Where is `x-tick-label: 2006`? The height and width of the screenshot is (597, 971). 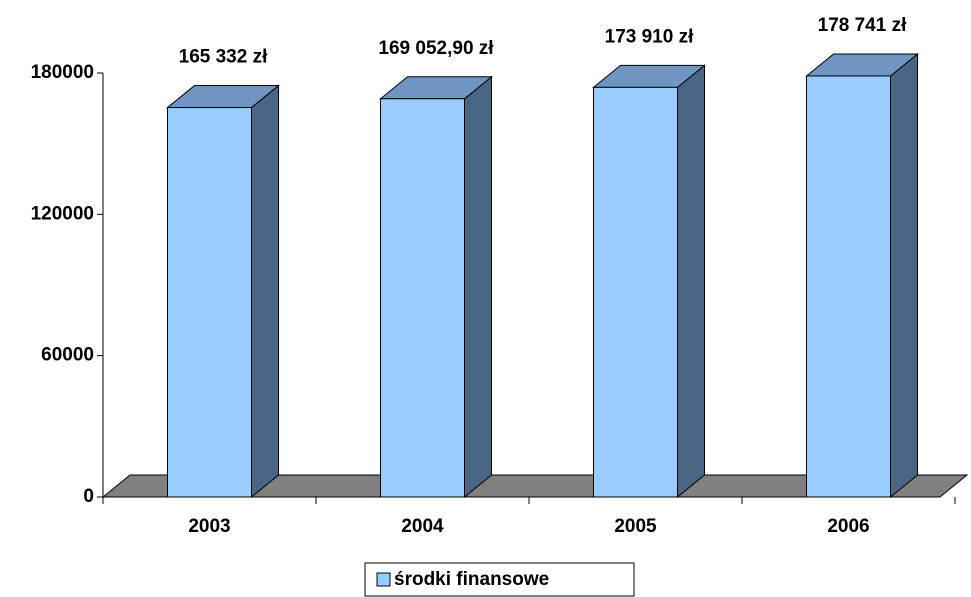
x-tick-label: 2006 is located at coordinates (848, 526).